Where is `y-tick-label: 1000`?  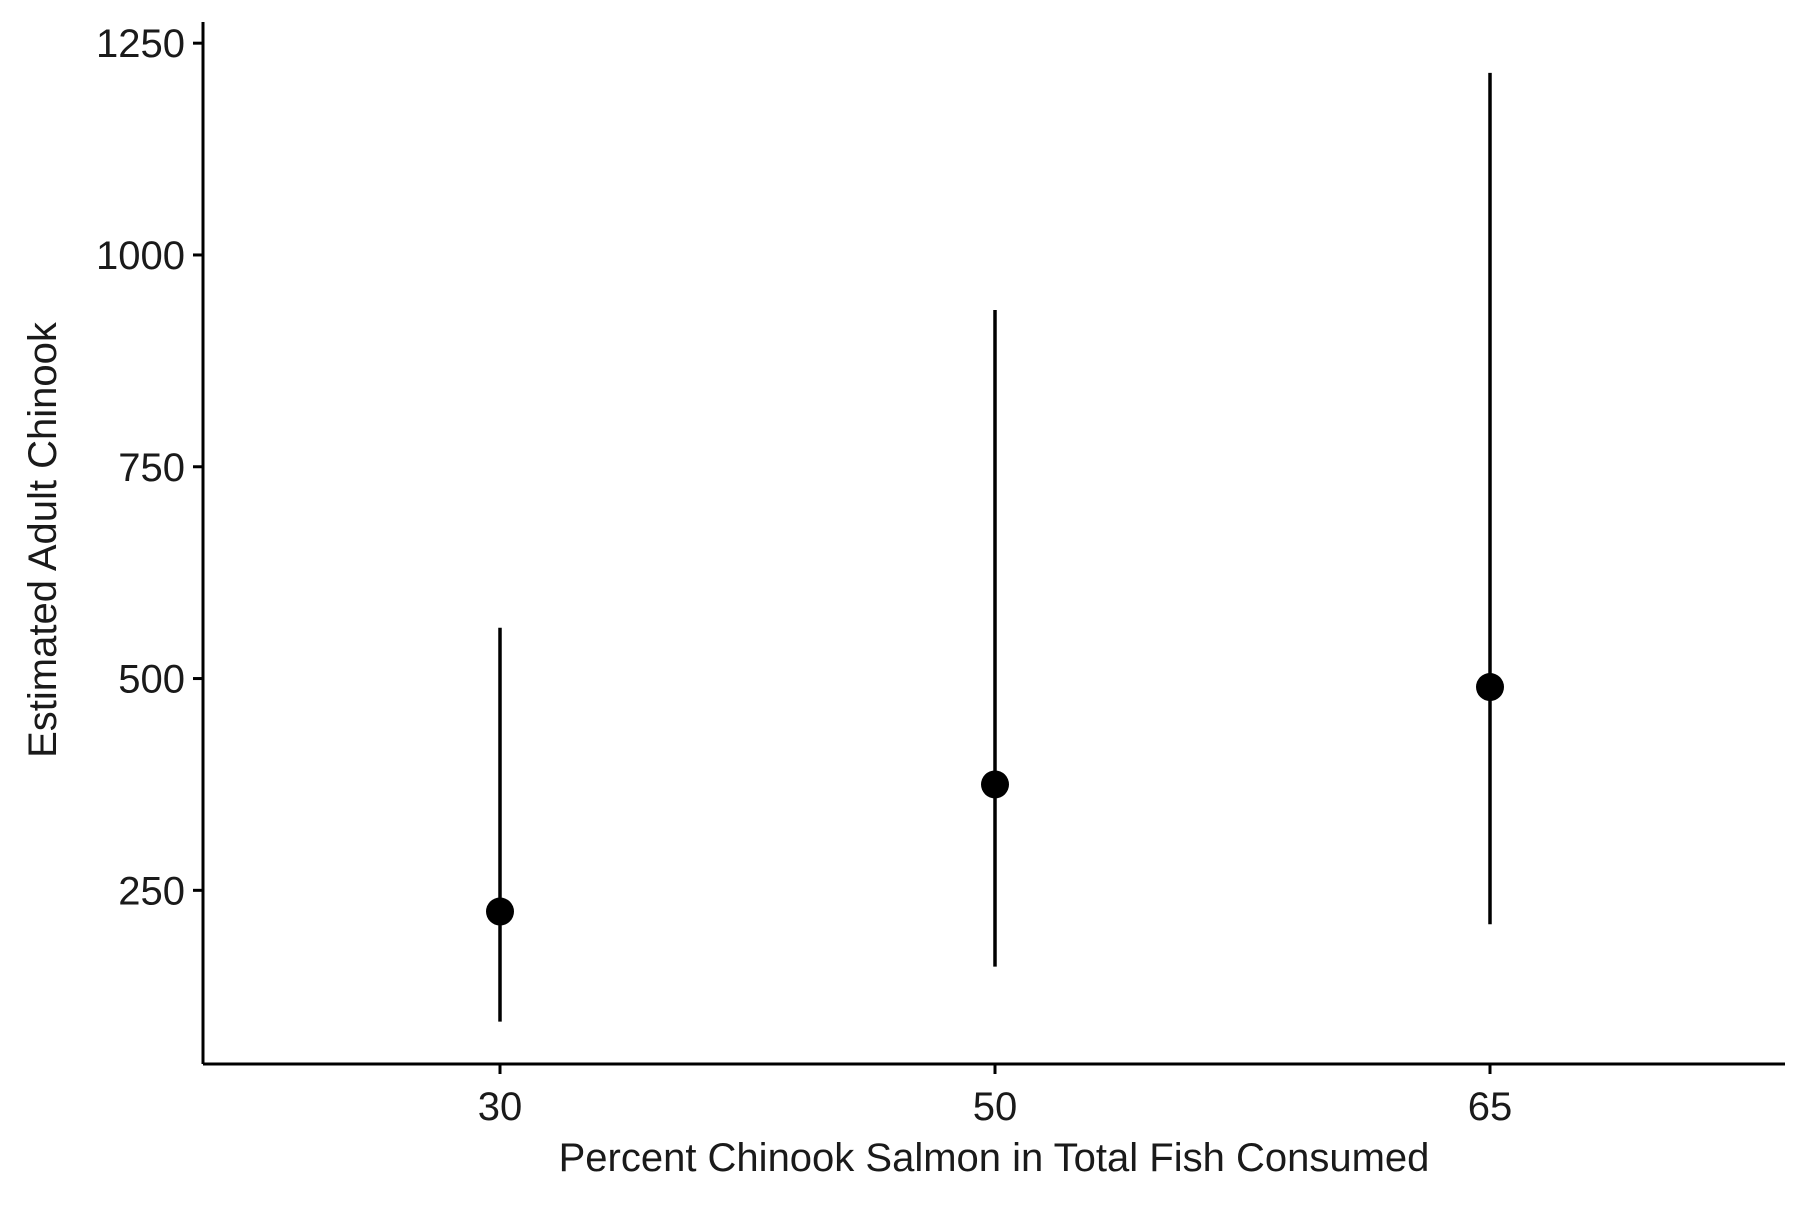
y-tick-label: 1000 is located at coordinates (140, 256).